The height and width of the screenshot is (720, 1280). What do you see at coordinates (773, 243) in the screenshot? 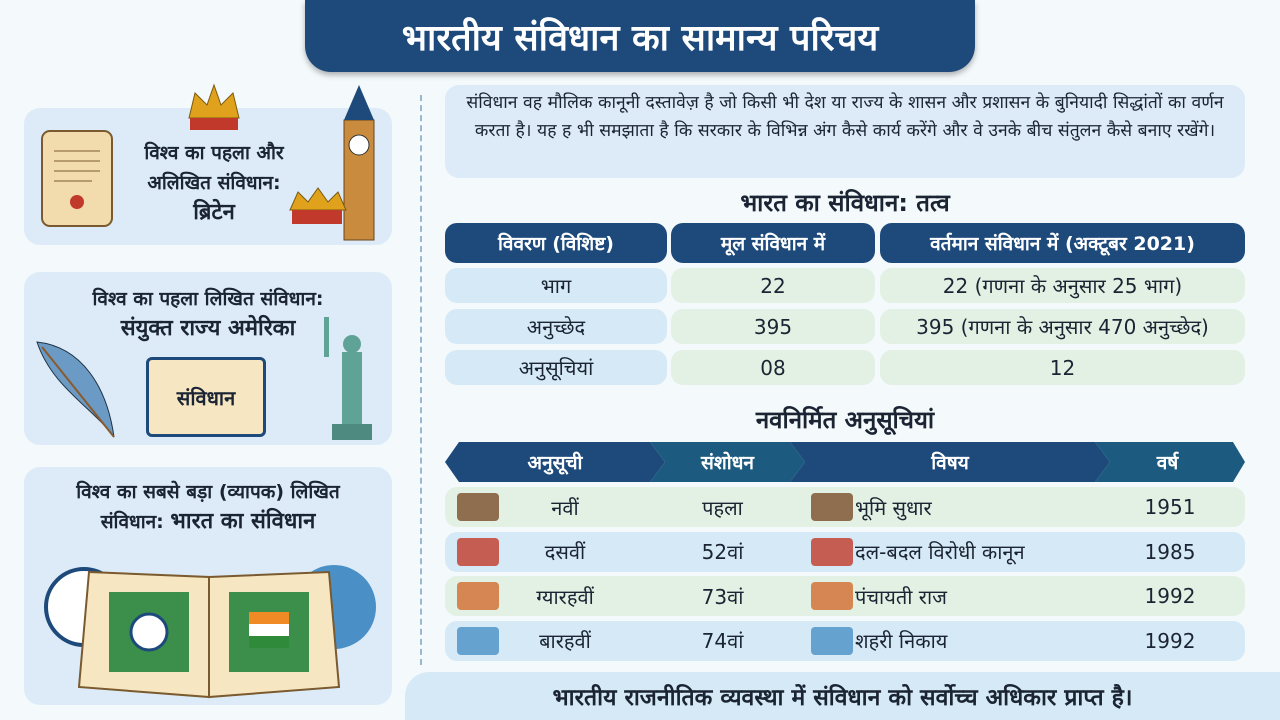
I see `table-header: मूल संविधान में` at bounding box center [773, 243].